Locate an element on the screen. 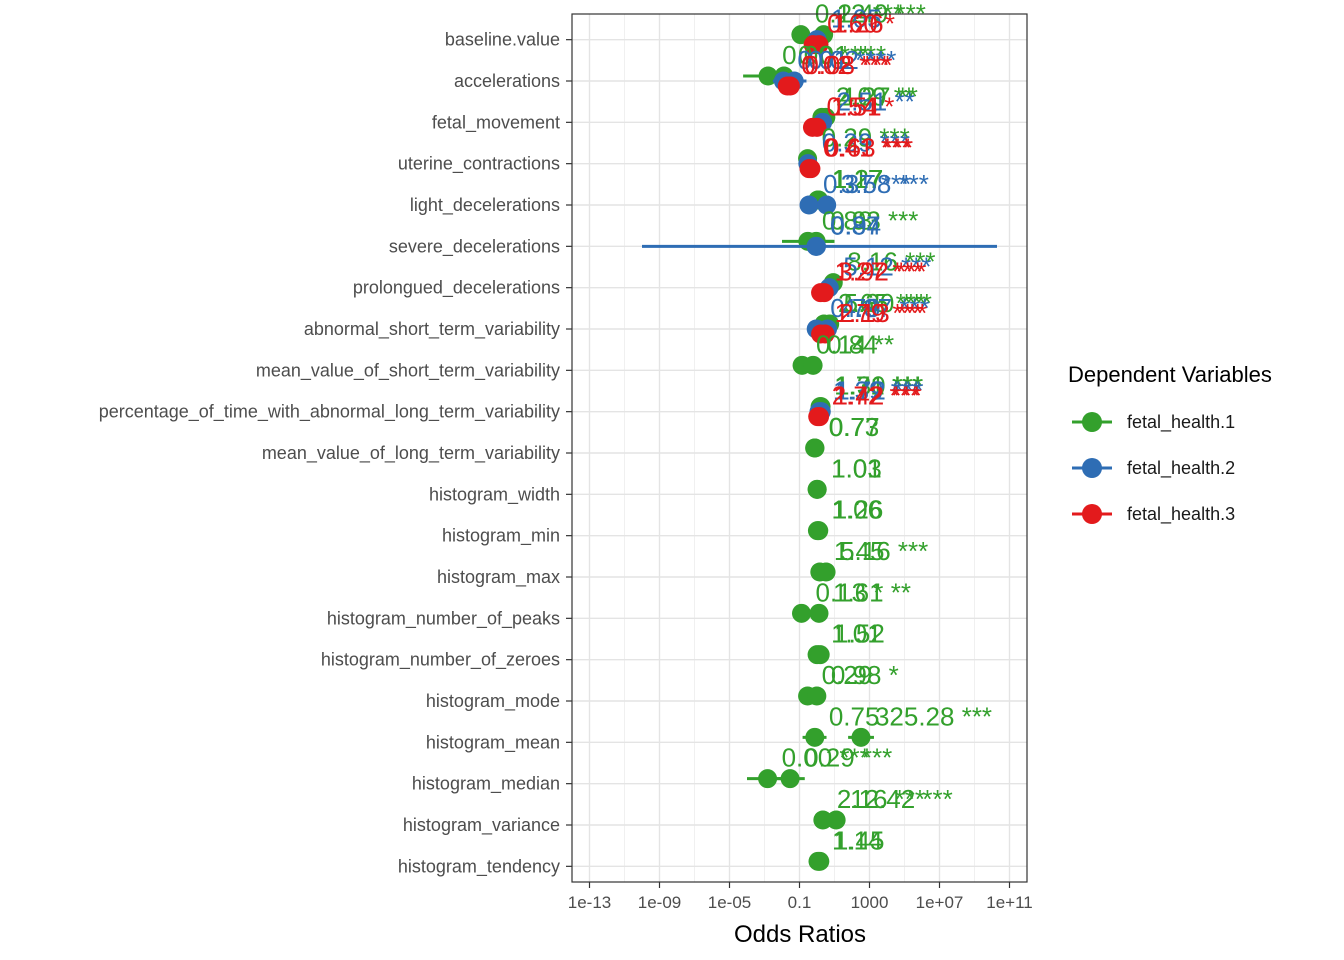 This screenshot has height=960, width=1344. data-label: 2.51 ** is located at coordinates (876, 101).